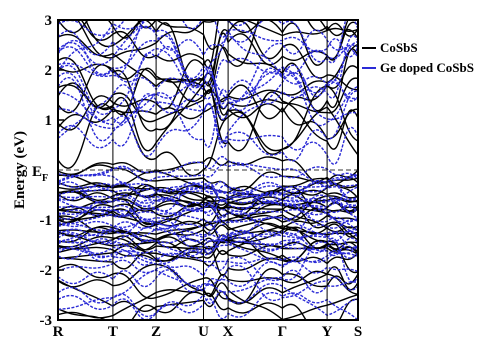 This screenshot has height=338, width=490. I want to click on fermi-label: EF, so click(40, 174).